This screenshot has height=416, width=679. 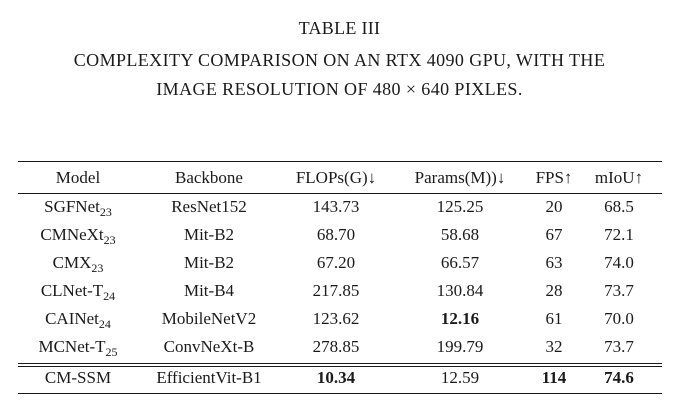 I want to click on cell-flops: 217.85, so click(x=336, y=290).